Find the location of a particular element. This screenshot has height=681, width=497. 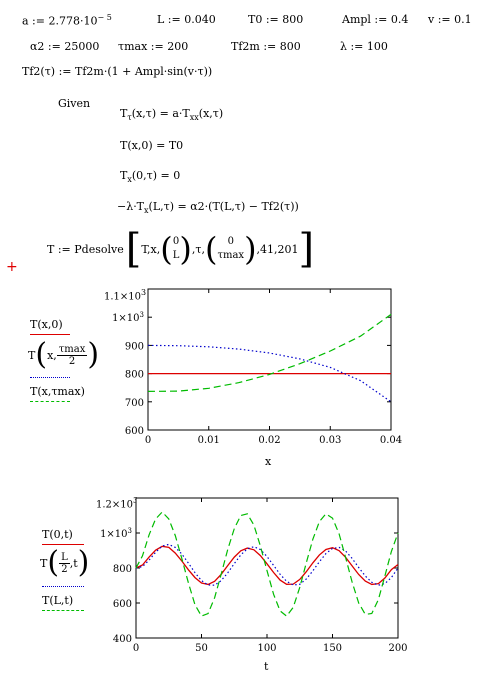

eq1-mid: (x,τ) = a·T is located at coordinates (160, 113).